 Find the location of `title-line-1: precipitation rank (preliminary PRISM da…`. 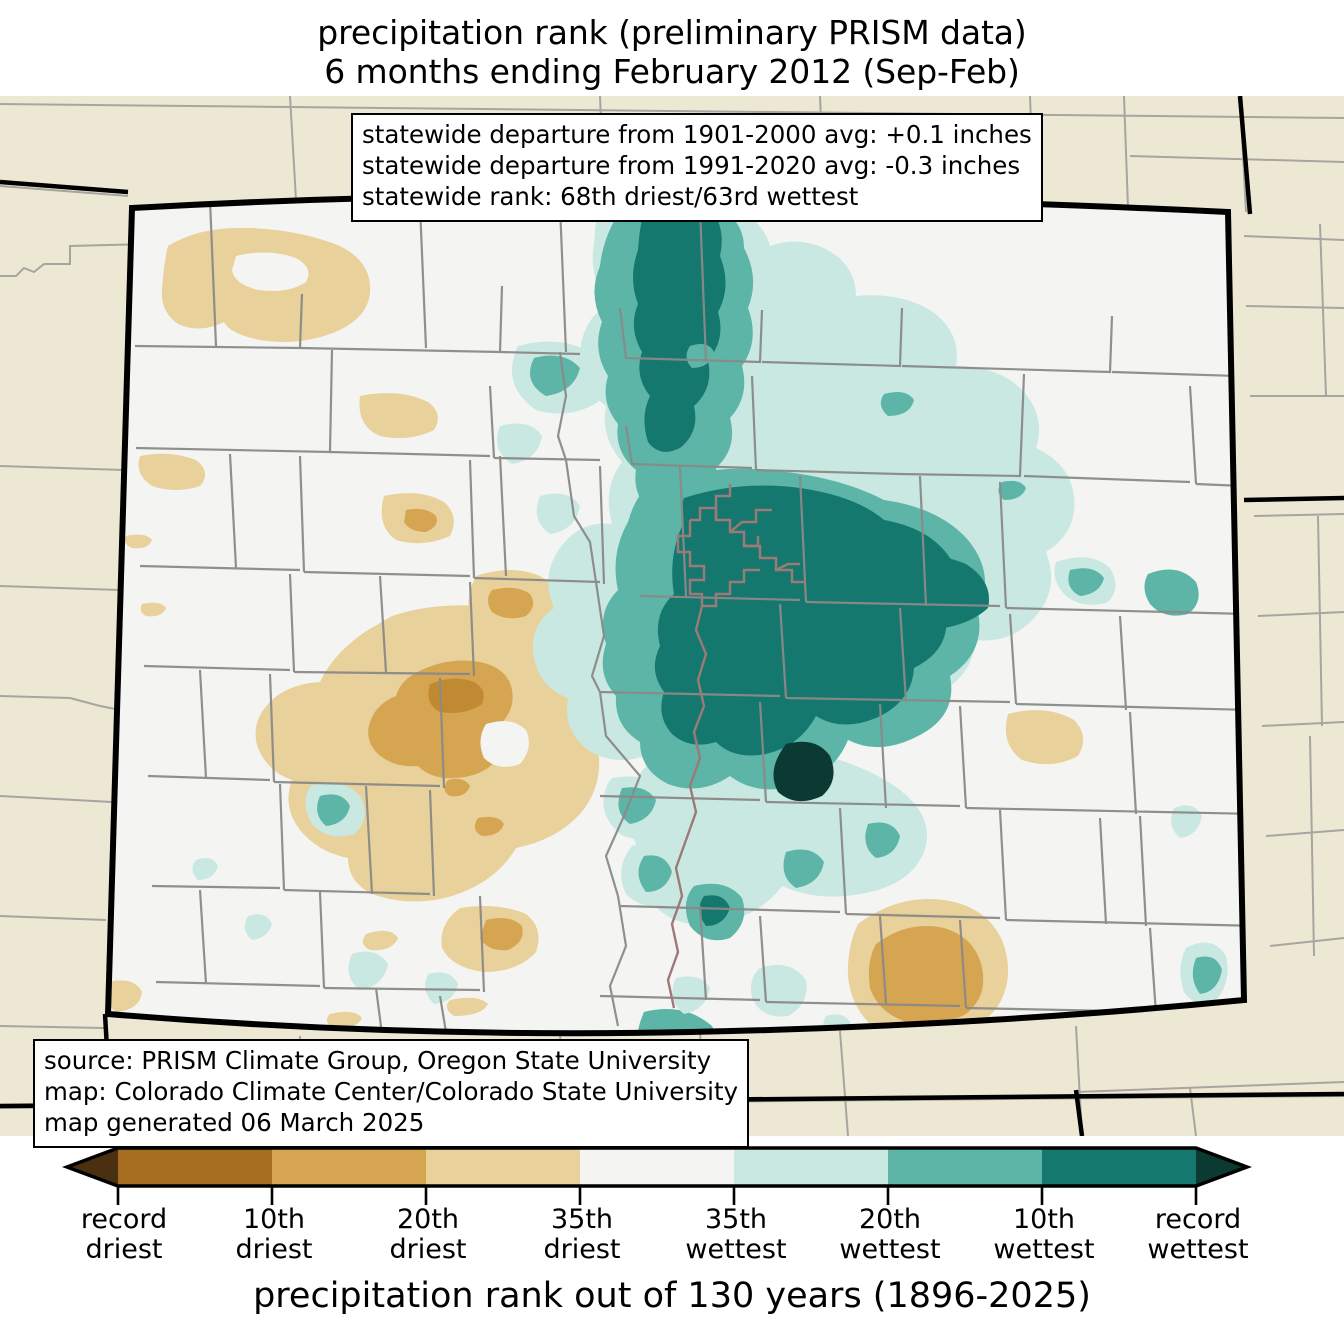

title-line-1: precipitation rank (preliminary PRISM da… is located at coordinates (672, 32).